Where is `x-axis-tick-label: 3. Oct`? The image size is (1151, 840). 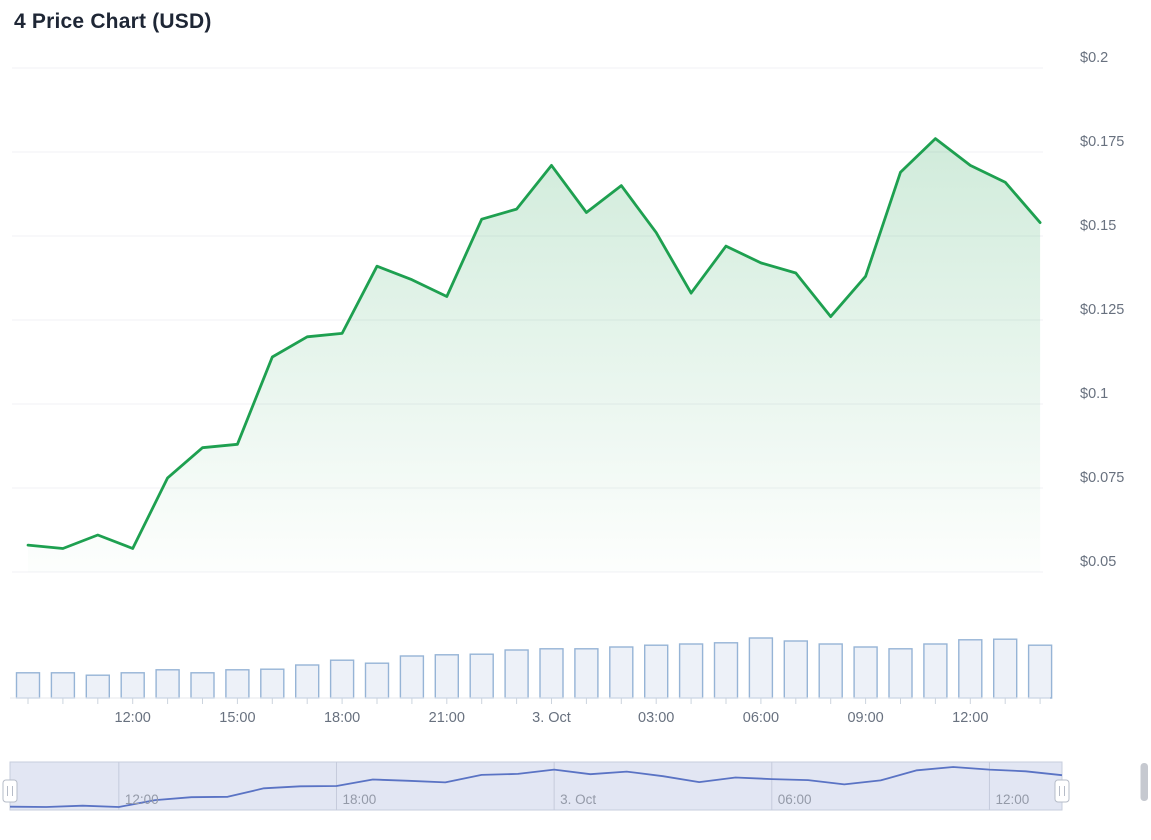
x-axis-tick-label: 3. Oct is located at coordinates (551, 718).